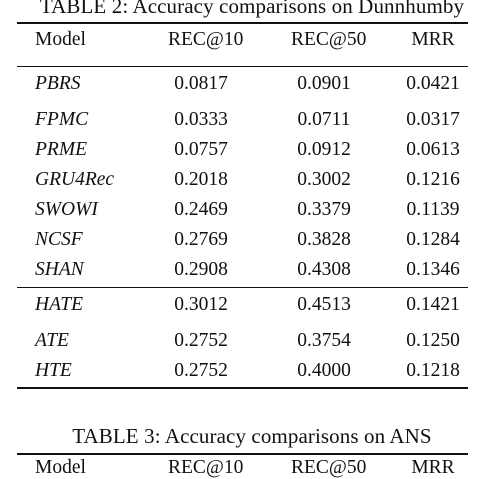 The height and width of the screenshot is (479, 504). What do you see at coordinates (433, 269) in the screenshot?
I see `mrr-value: 0.1346` at bounding box center [433, 269].